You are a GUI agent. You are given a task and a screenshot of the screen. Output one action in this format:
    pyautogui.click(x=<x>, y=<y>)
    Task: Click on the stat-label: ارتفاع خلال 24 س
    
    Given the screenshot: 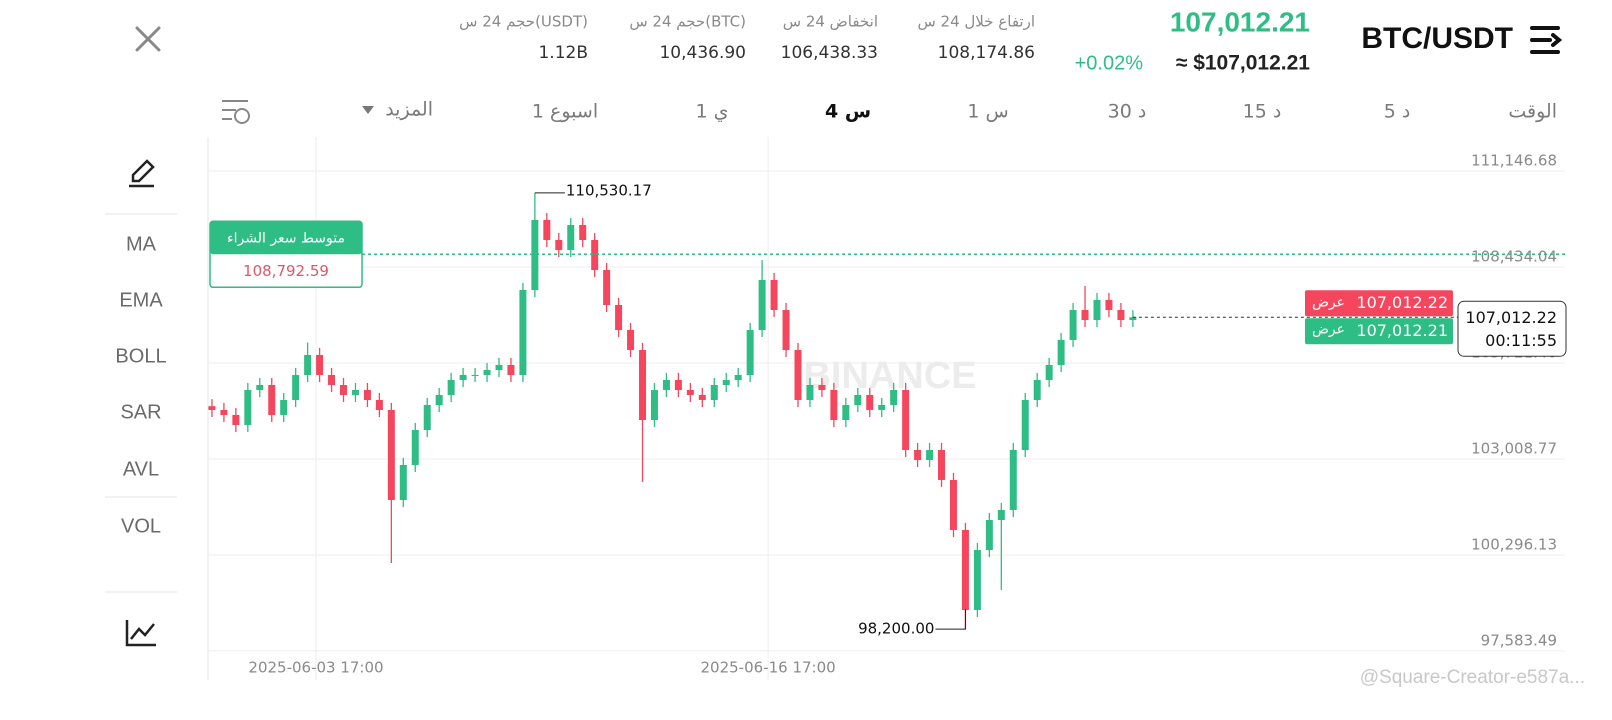 What is the action you would take?
    pyautogui.click(x=976, y=22)
    